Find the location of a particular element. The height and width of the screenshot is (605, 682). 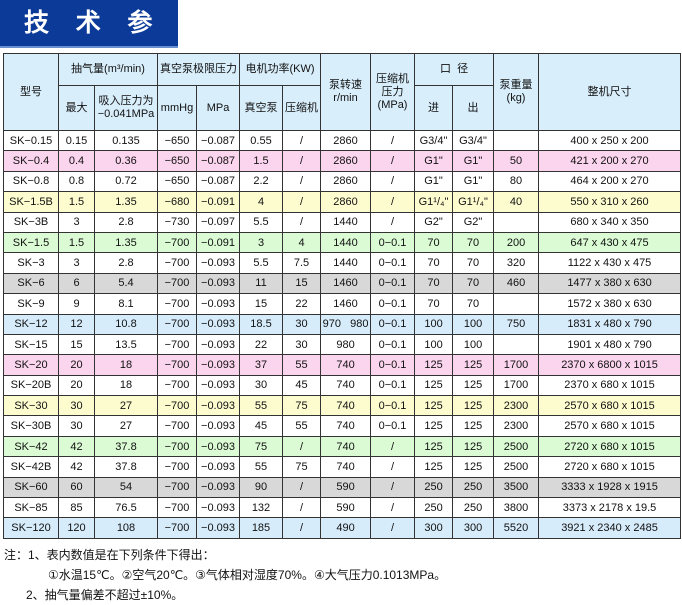

table-cell: 0.135 is located at coordinates (126, 140).